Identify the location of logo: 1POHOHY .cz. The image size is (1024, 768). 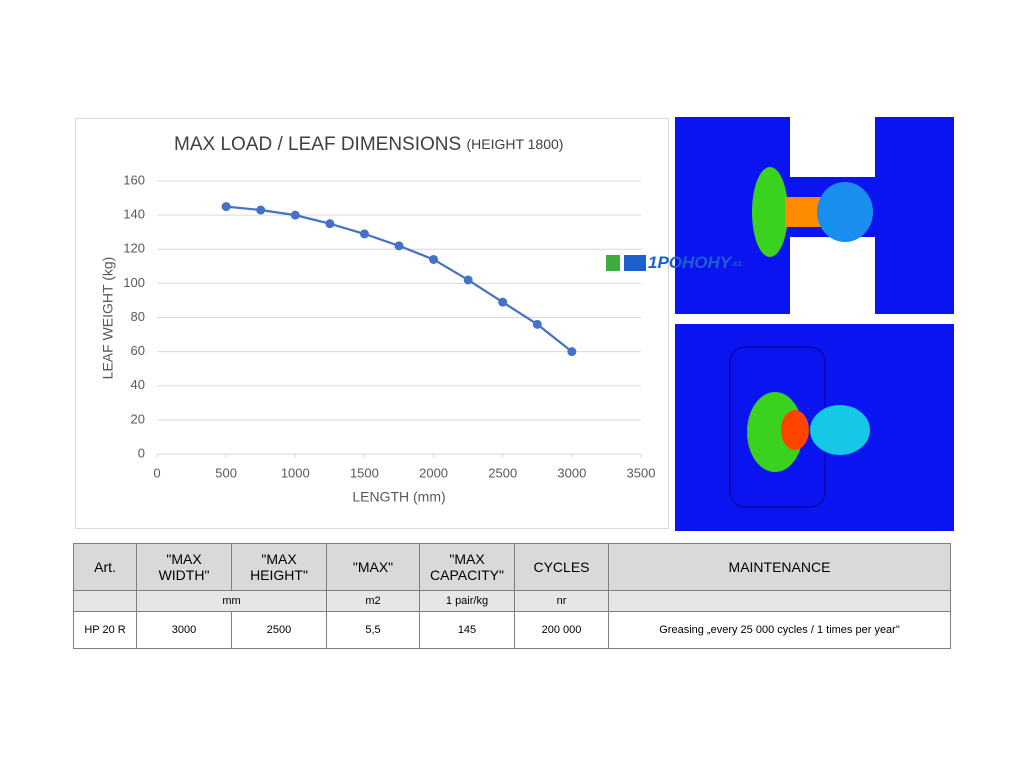
(674, 263).